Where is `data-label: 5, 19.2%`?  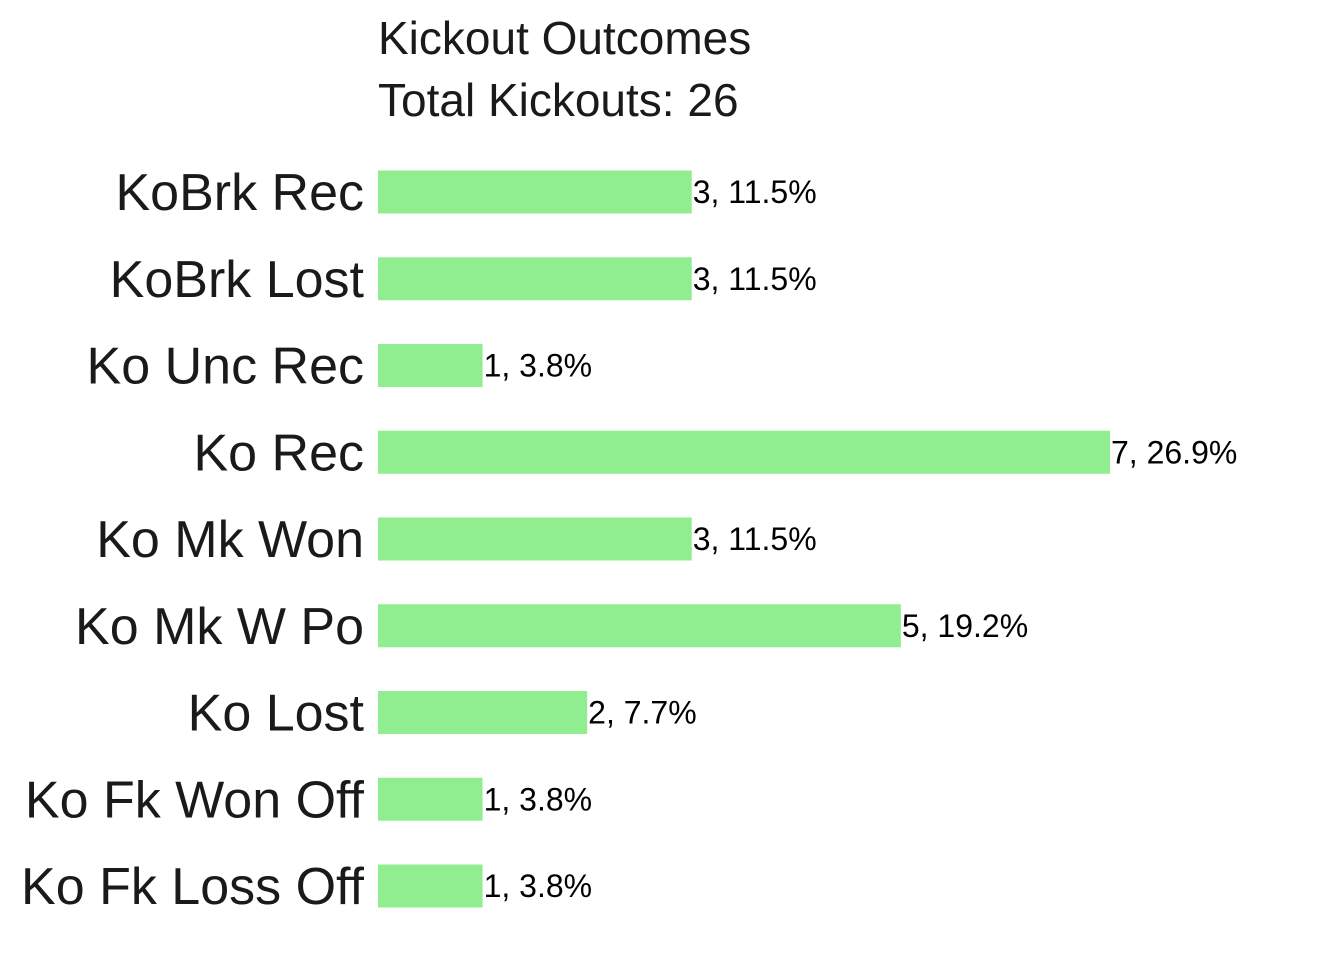 data-label: 5, 19.2% is located at coordinates (965, 626).